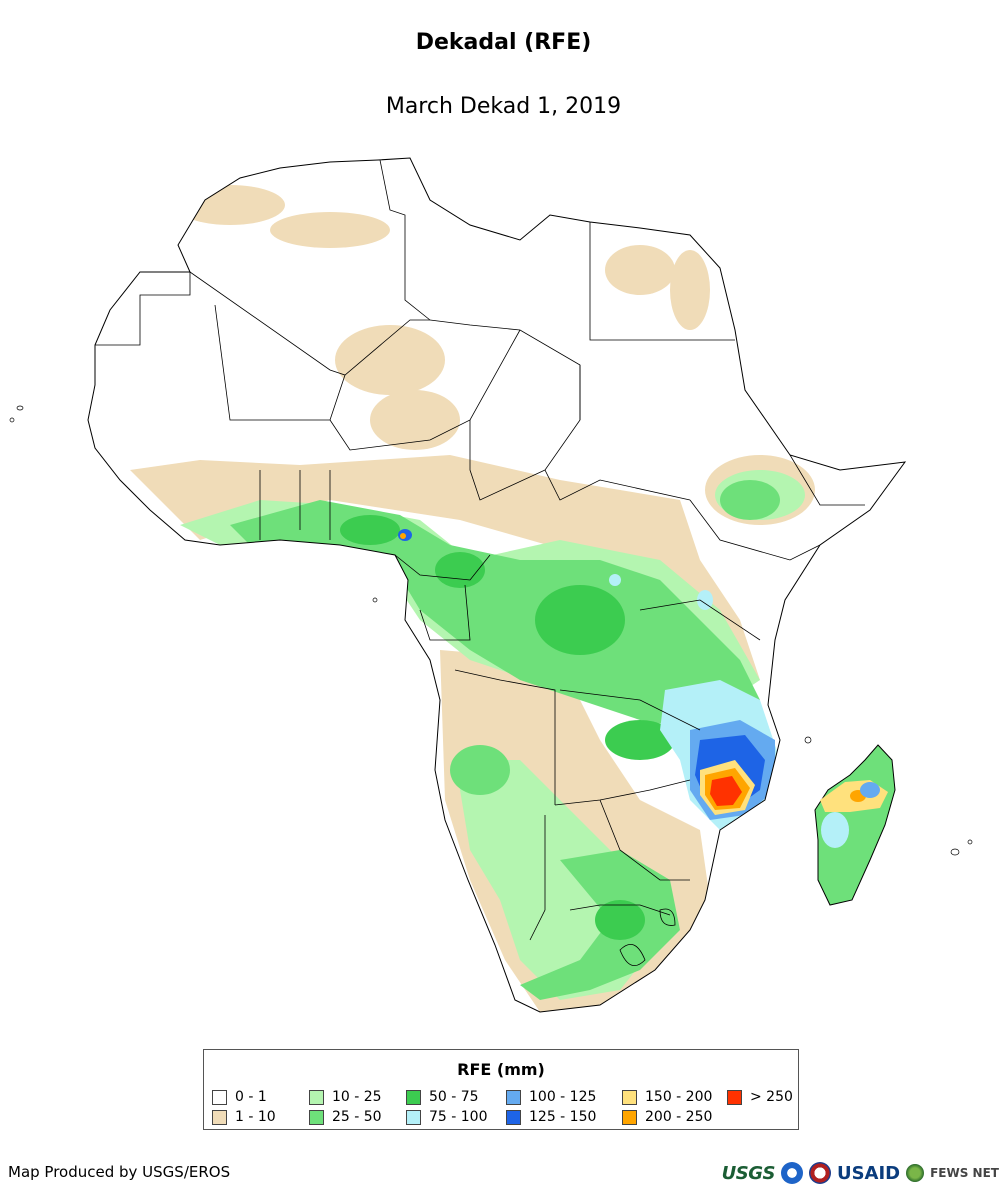 The image size is (1007, 1200). I want to click on legend-item: 25 - 50, so click(345, 1117).